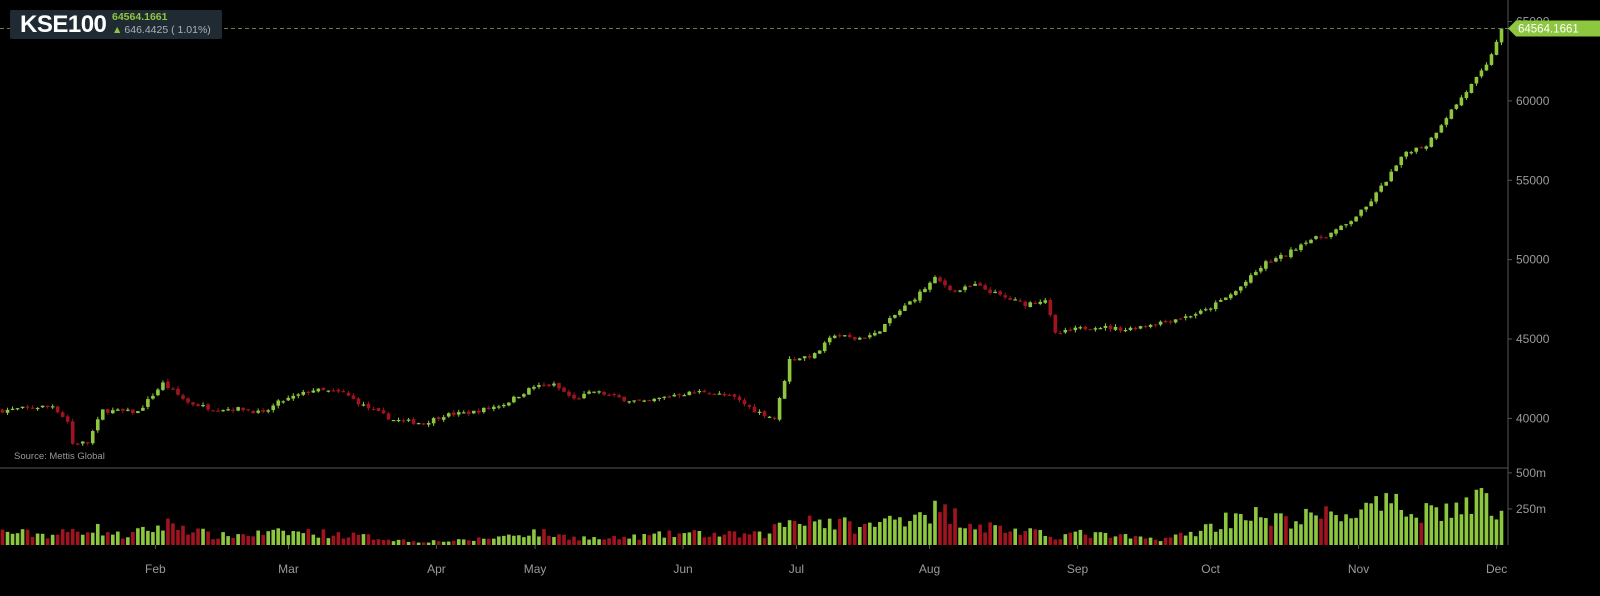  Describe the element at coordinates (682, 569) in the screenshot. I see `time-tick-label: Jun` at that location.